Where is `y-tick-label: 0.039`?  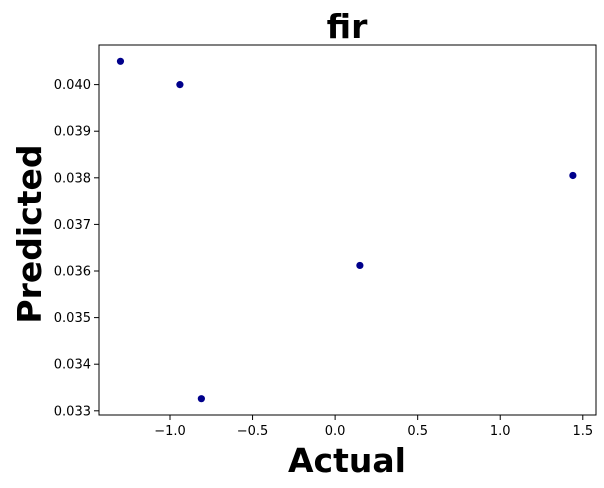
y-tick-label: 0.039 is located at coordinates (72, 132).